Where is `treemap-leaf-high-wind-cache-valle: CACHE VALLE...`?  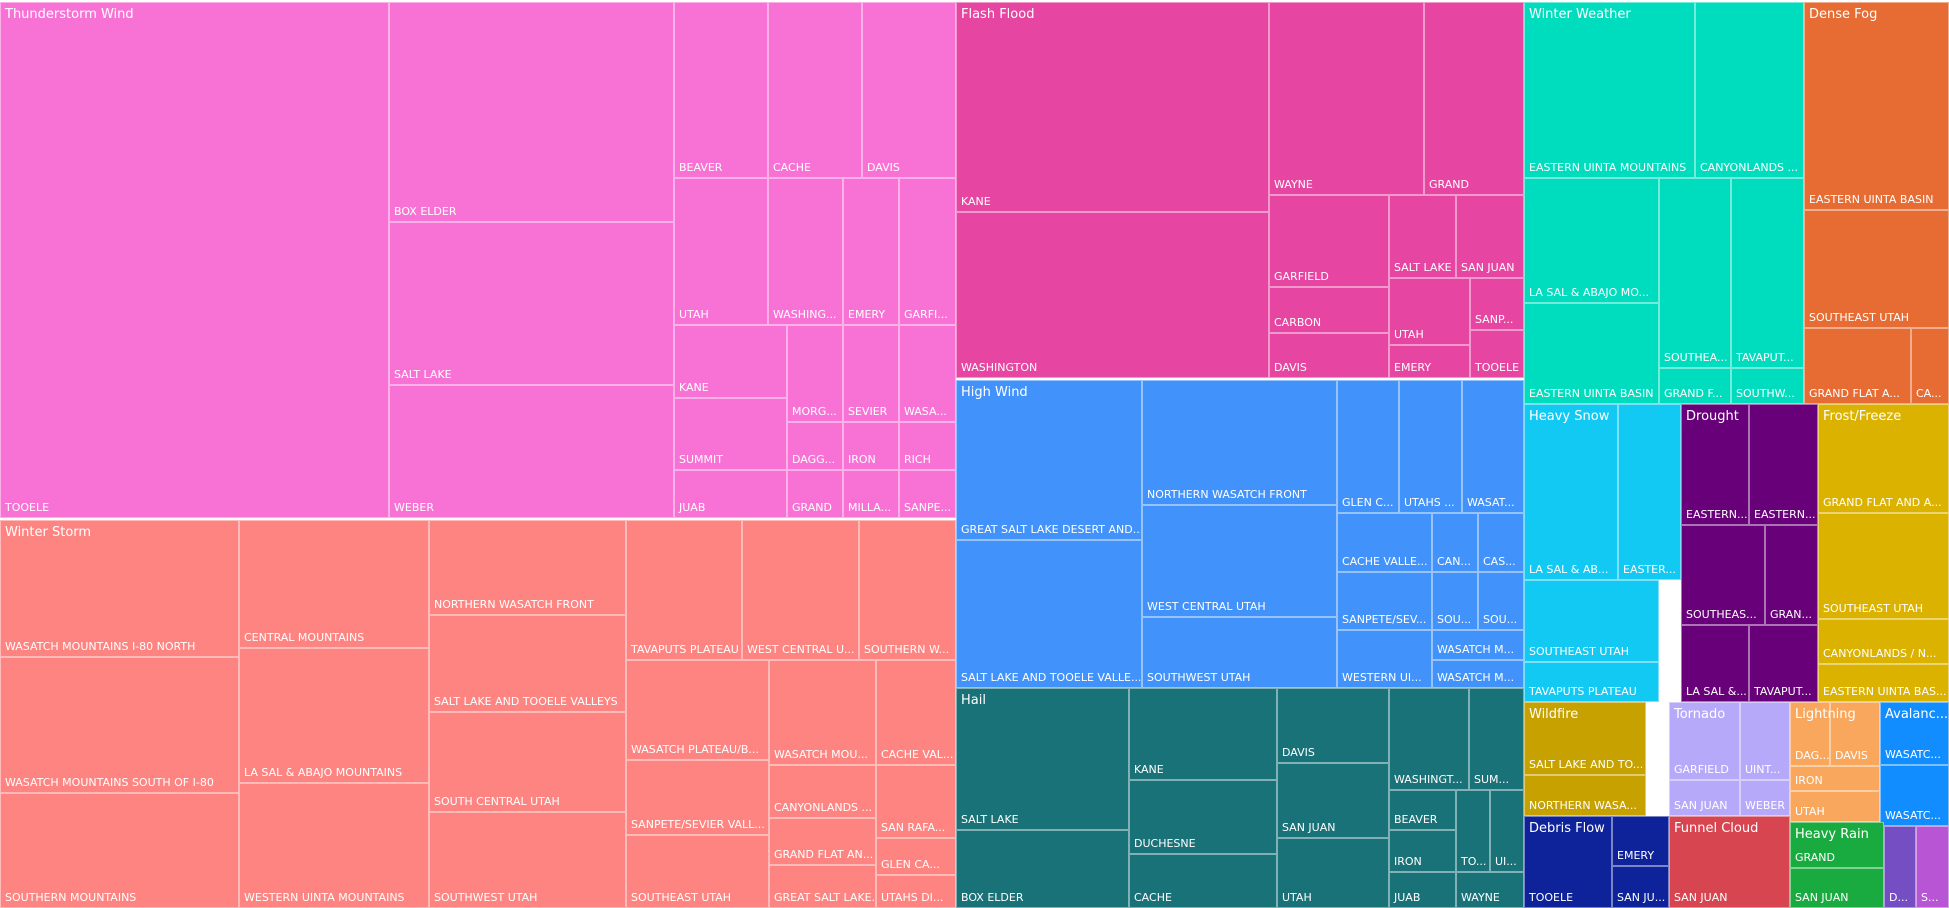
treemap-leaf-high-wind-cache-valle: CACHE VALLE... is located at coordinates (1384, 542).